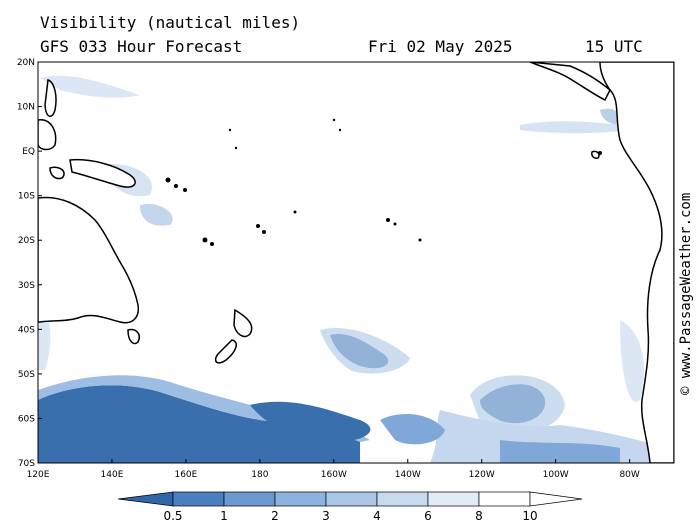 The height and width of the screenshot is (525, 700). I want to click on colorbar-label: 1, so click(224, 516).